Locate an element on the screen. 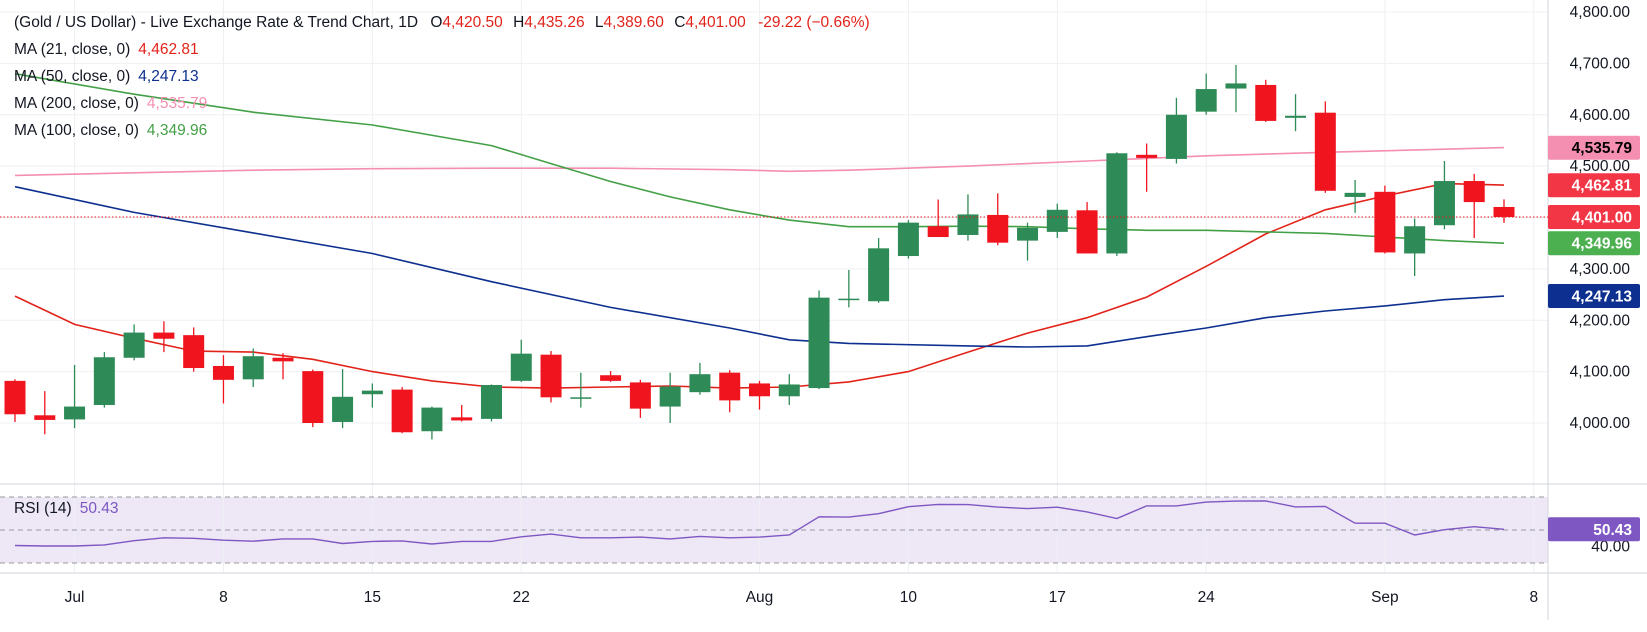 The width and height of the screenshot is (1647, 632). y-tick-label: 4,500.00 is located at coordinates (1600, 166).